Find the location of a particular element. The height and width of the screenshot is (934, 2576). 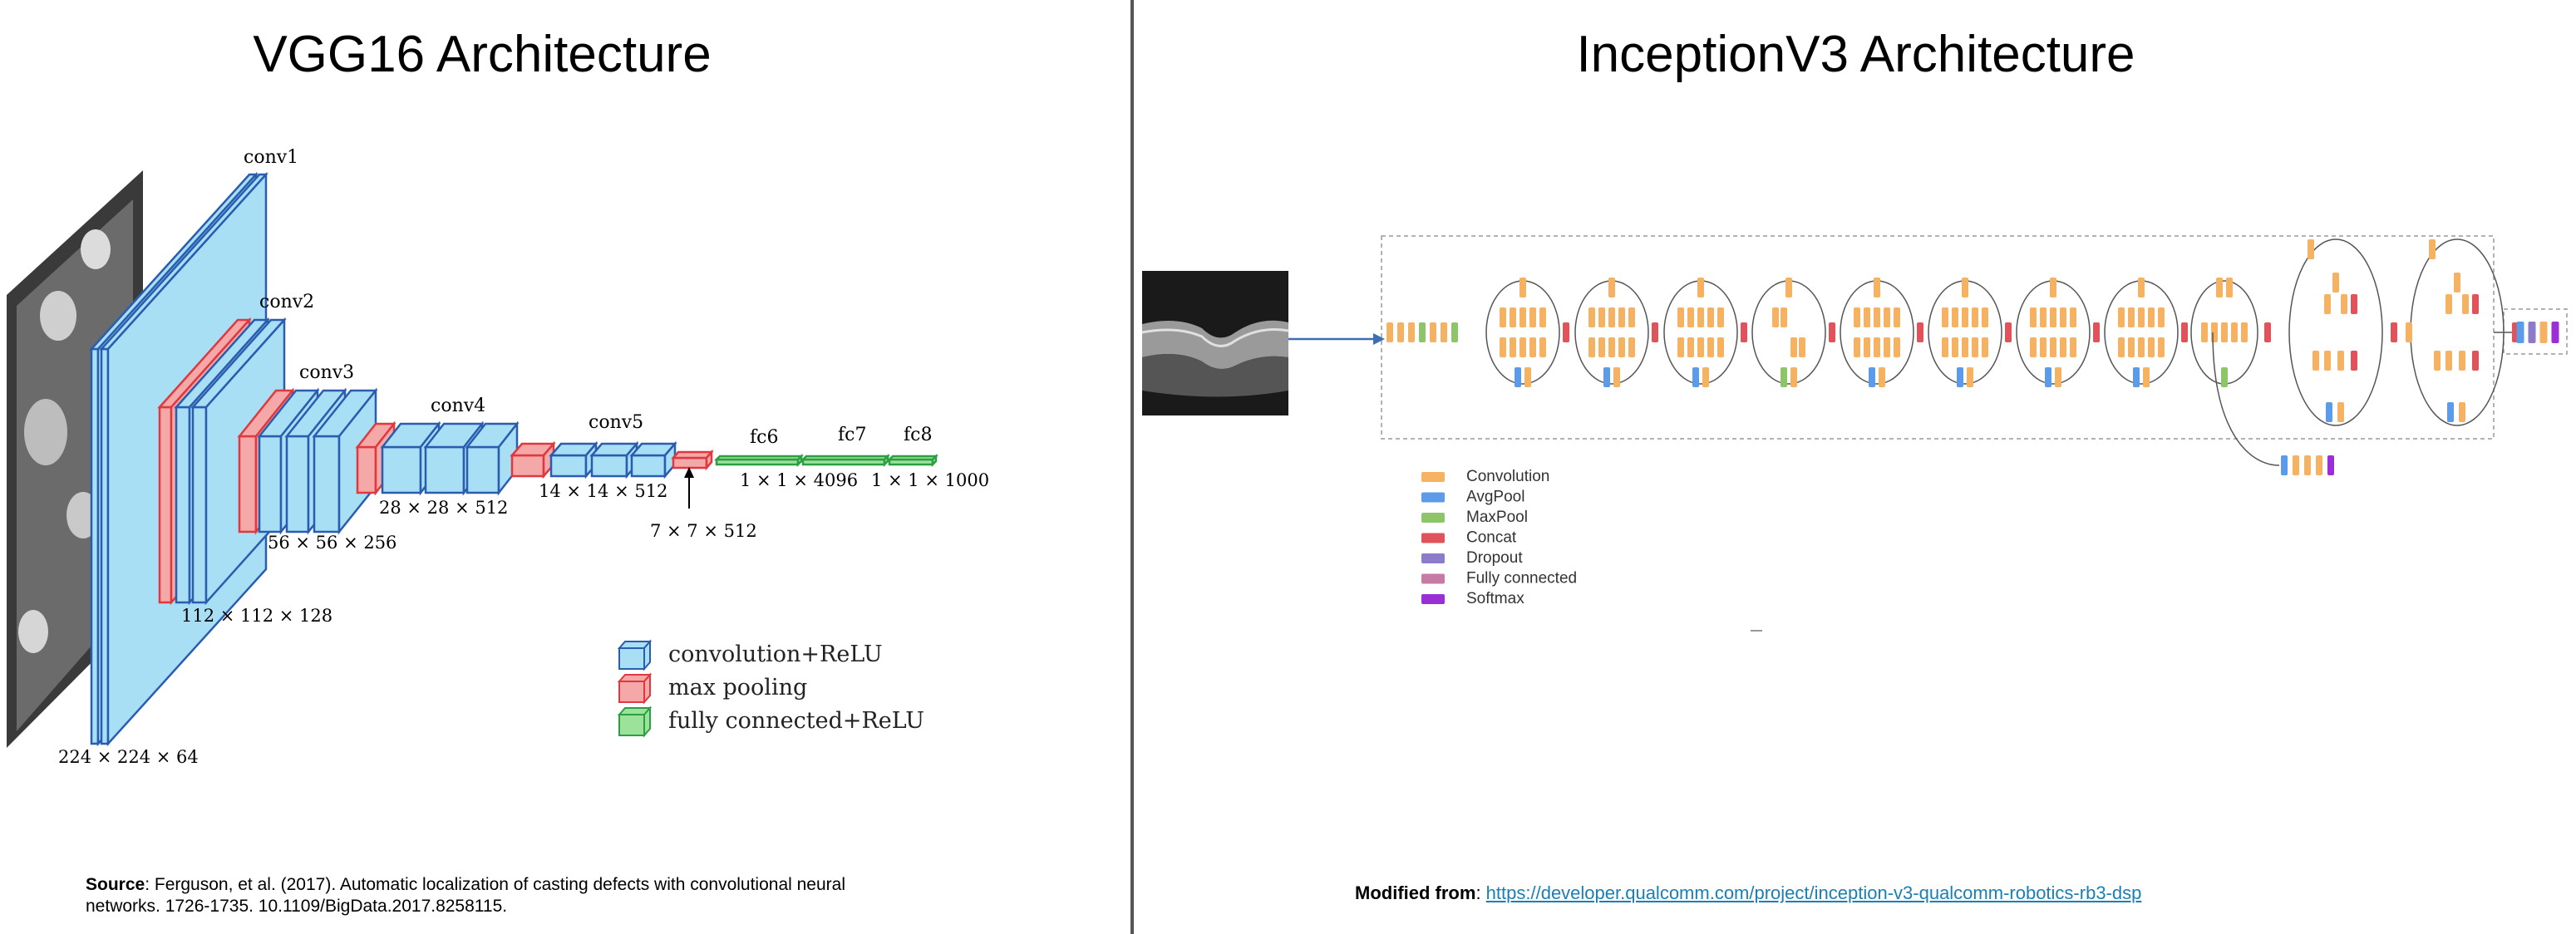

dim-label-conv5: 14 × 14 × 512 is located at coordinates (603, 491).